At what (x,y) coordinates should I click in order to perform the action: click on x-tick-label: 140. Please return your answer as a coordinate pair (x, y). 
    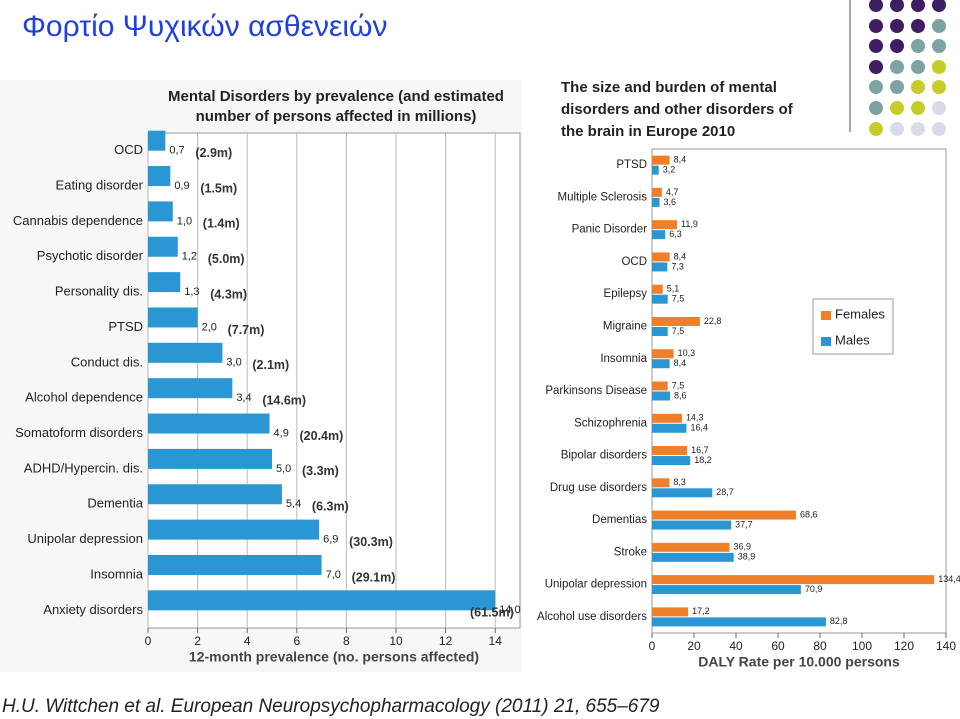
    Looking at the image, I should click on (946, 646).